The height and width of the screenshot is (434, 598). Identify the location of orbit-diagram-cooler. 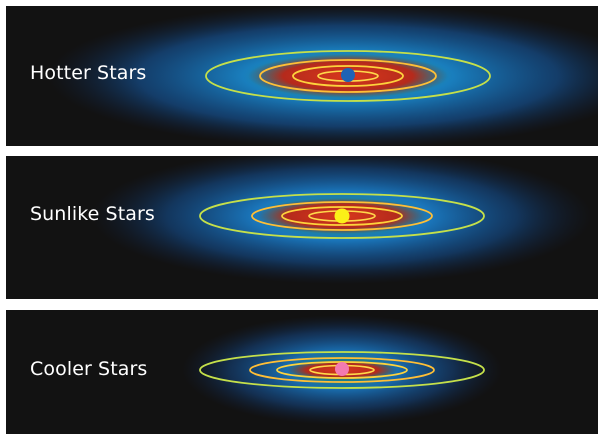
(342, 370).